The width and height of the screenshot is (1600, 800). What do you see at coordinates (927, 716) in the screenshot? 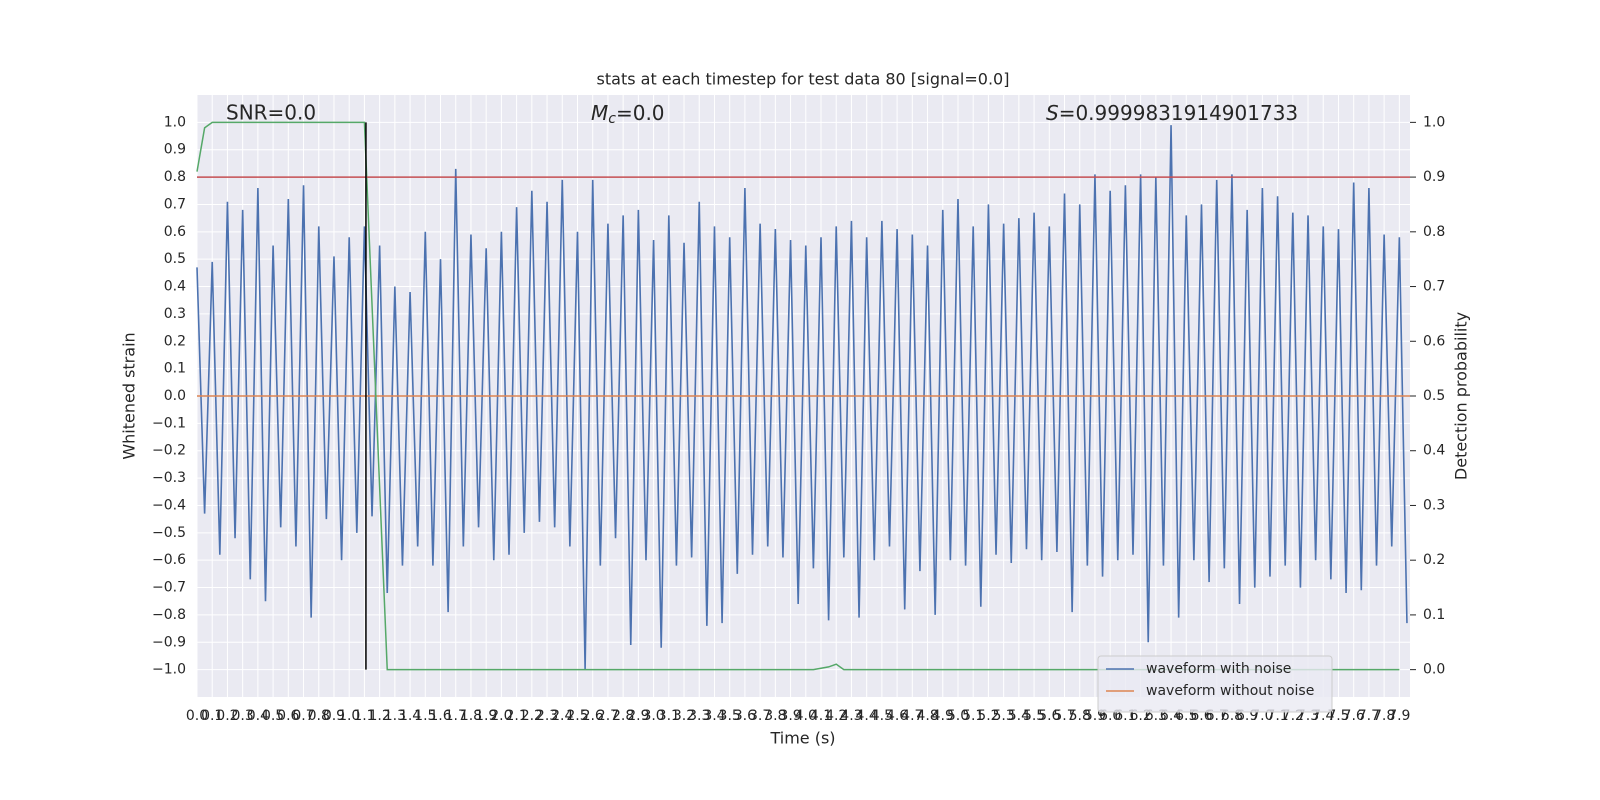
I see `x-tick-label: 4.8` at bounding box center [927, 716].